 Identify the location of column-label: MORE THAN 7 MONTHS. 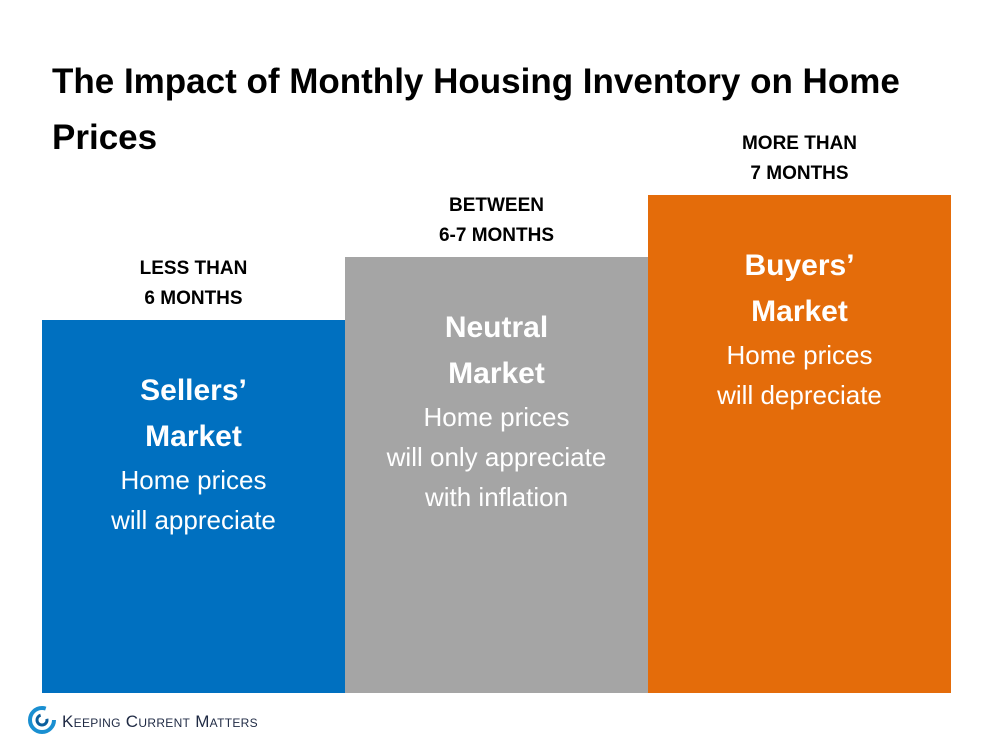
(799, 159).